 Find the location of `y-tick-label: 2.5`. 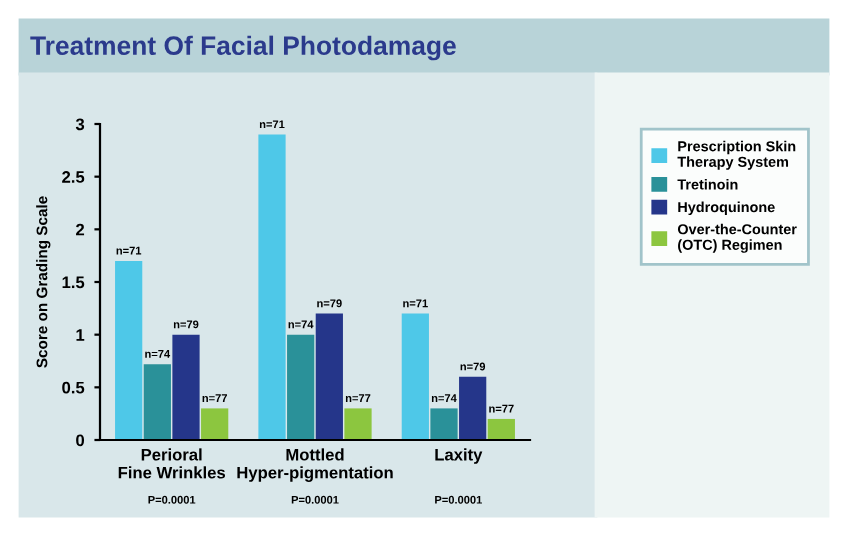

y-tick-label: 2.5 is located at coordinates (73, 177).